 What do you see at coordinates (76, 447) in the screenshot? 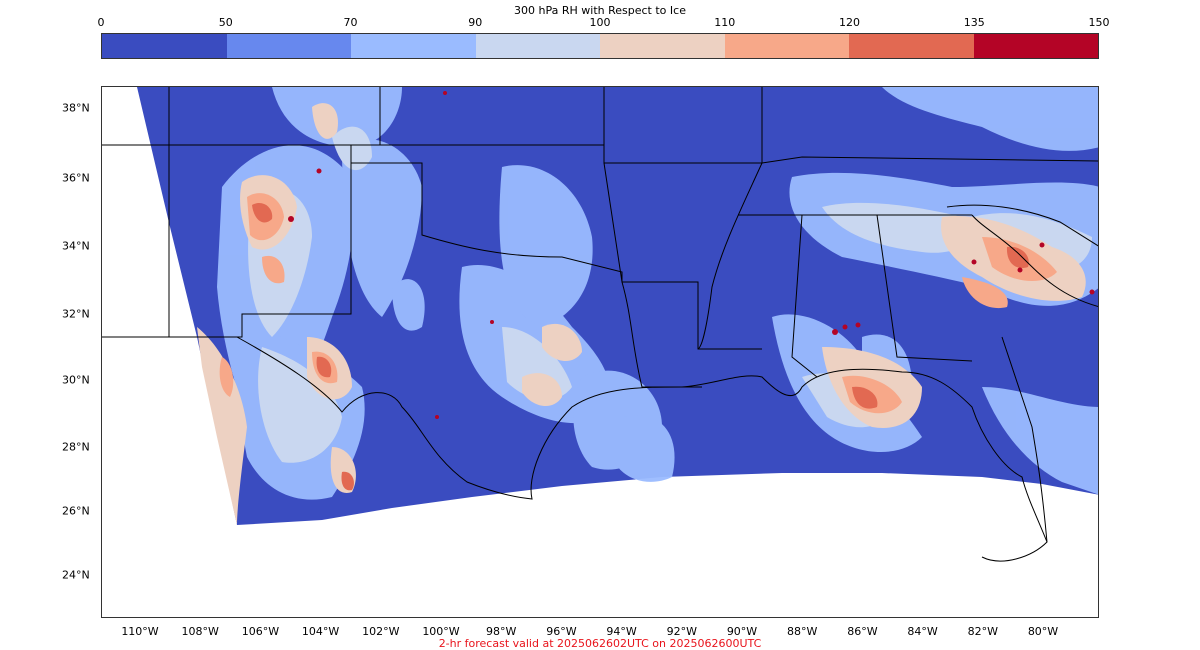
I see `latitude-label: 28°N` at bounding box center [76, 447].